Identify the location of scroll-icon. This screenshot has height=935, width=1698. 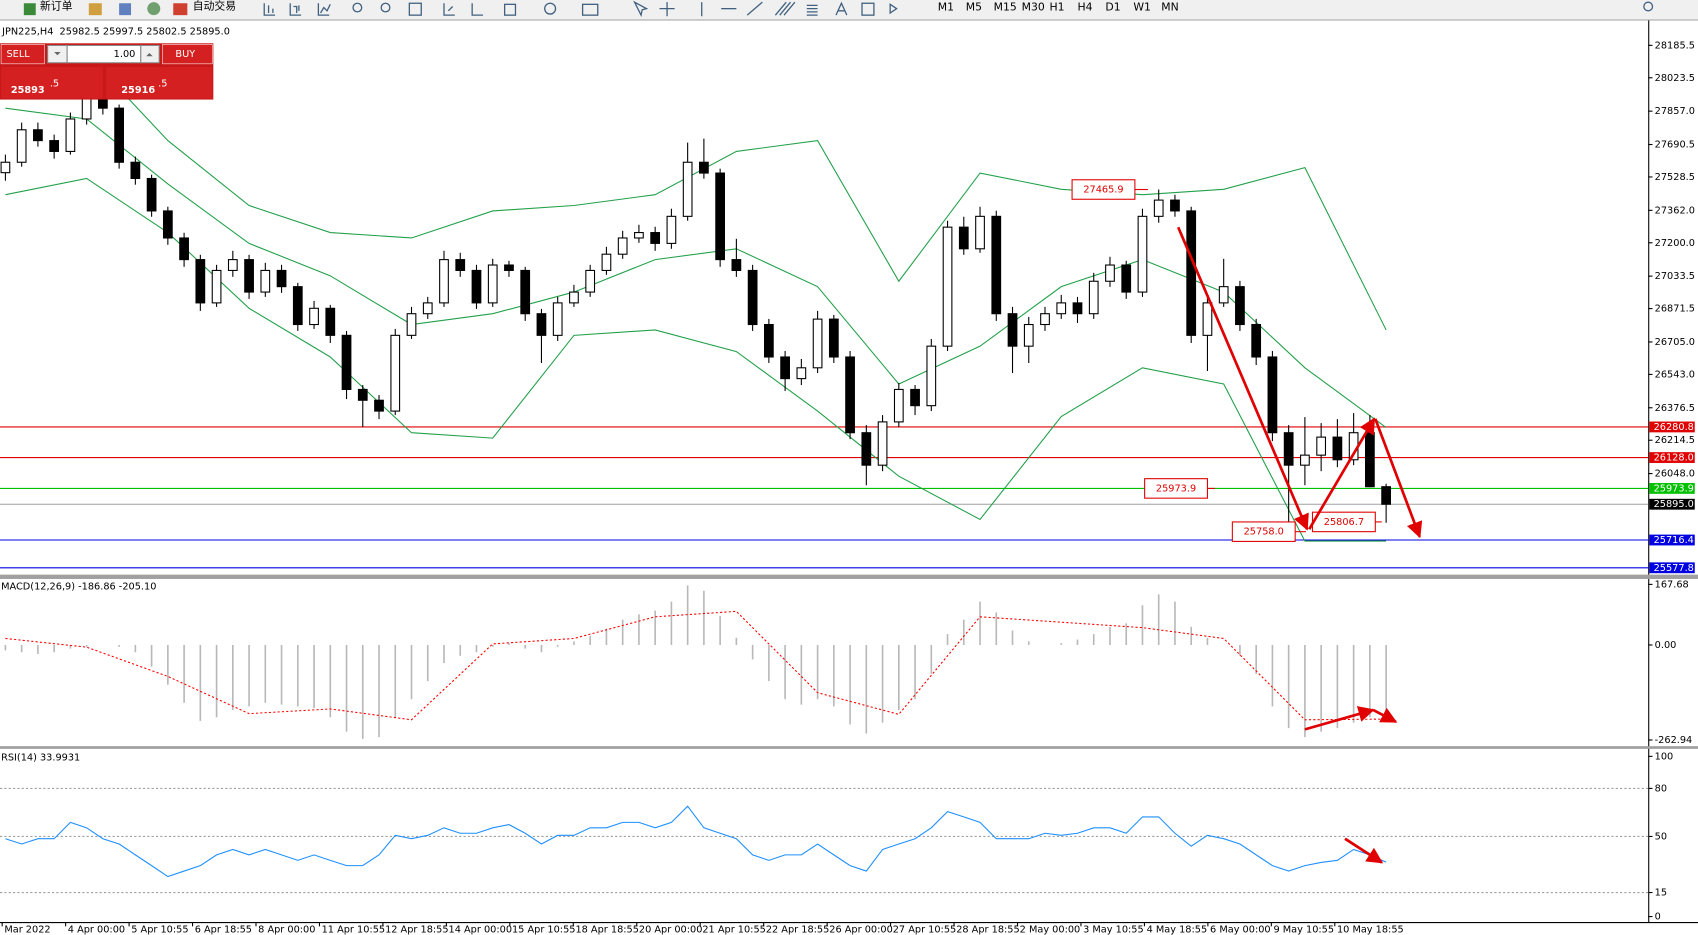
(449, 9).